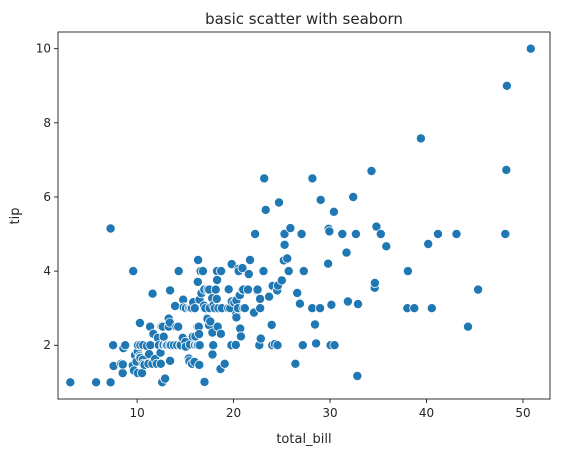  What do you see at coordinates (15, 216) in the screenshot?
I see `y-axis-label: tip` at bounding box center [15, 216].